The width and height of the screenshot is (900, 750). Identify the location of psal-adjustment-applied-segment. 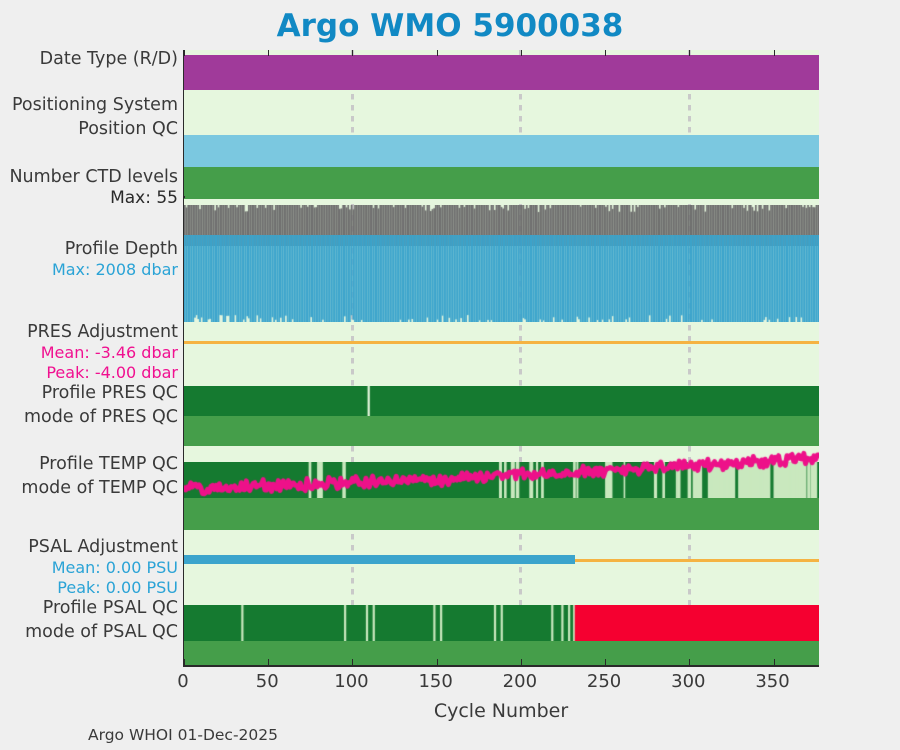
(379, 559).